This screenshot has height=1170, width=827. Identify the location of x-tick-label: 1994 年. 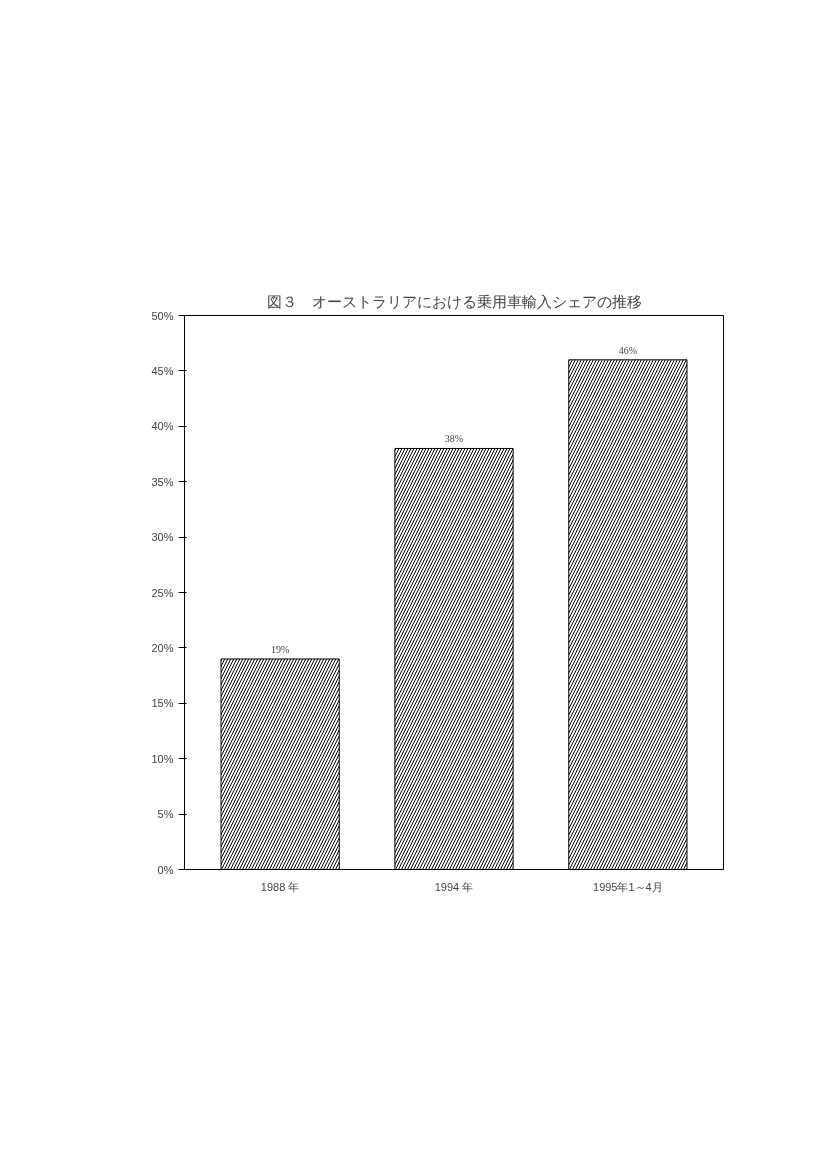
(454, 886).